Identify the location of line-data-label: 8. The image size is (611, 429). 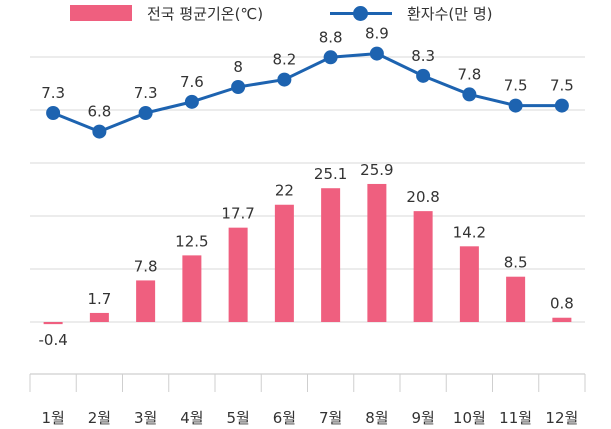
(238, 67).